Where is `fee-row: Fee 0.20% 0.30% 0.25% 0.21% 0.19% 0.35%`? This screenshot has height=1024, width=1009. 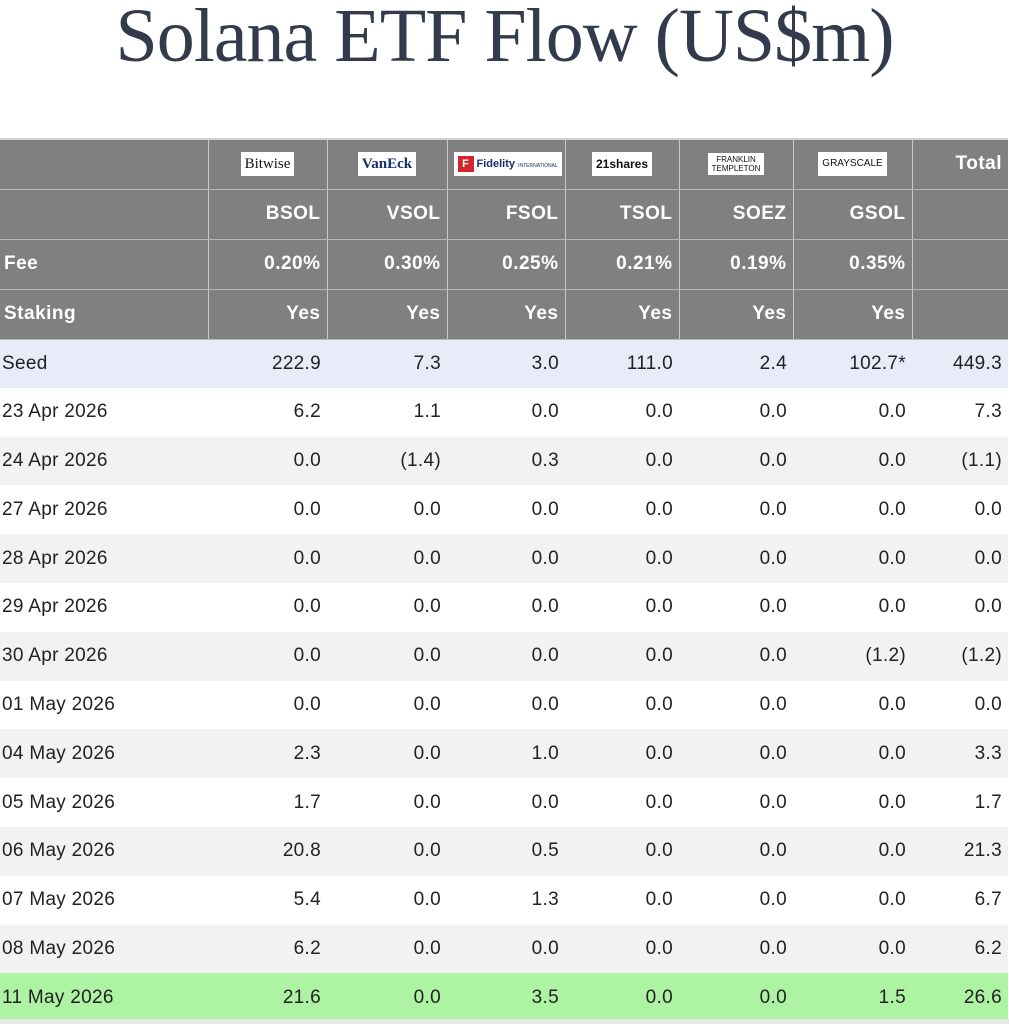 fee-row: Fee 0.20% 0.30% 0.25% 0.21% 0.19% 0.35% is located at coordinates (504, 264).